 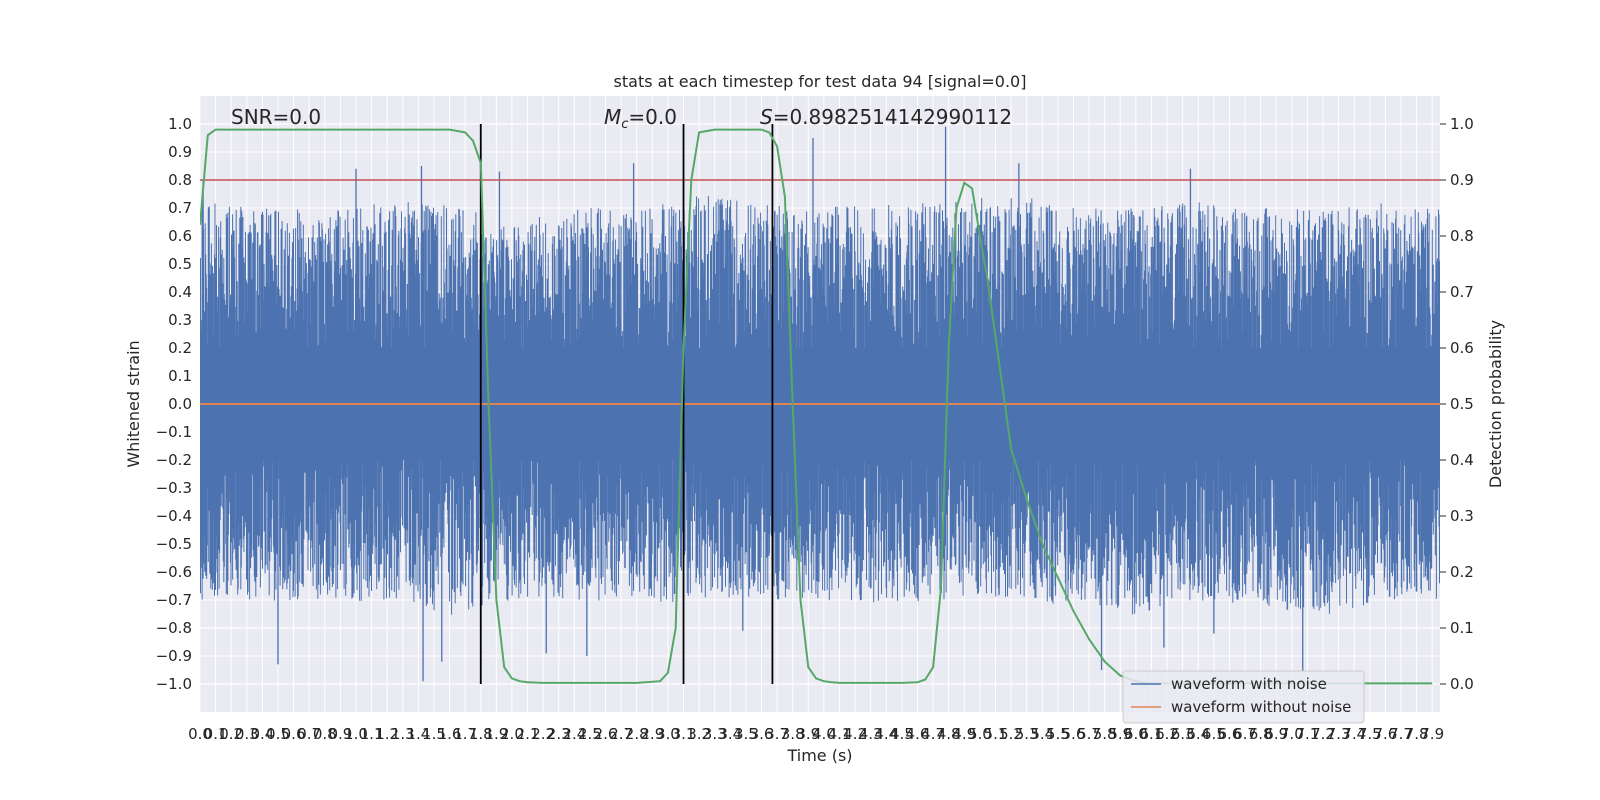 What do you see at coordinates (174, 600) in the screenshot?
I see `y-tick-label-left: −0.7` at bounding box center [174, 600].